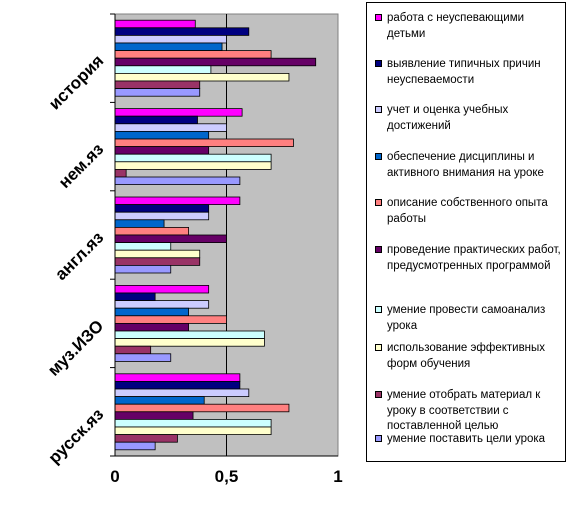  Describe the element at coordinates (75, 347) in the screenshot. I see `category-label: муз.ИЗО` at that location.